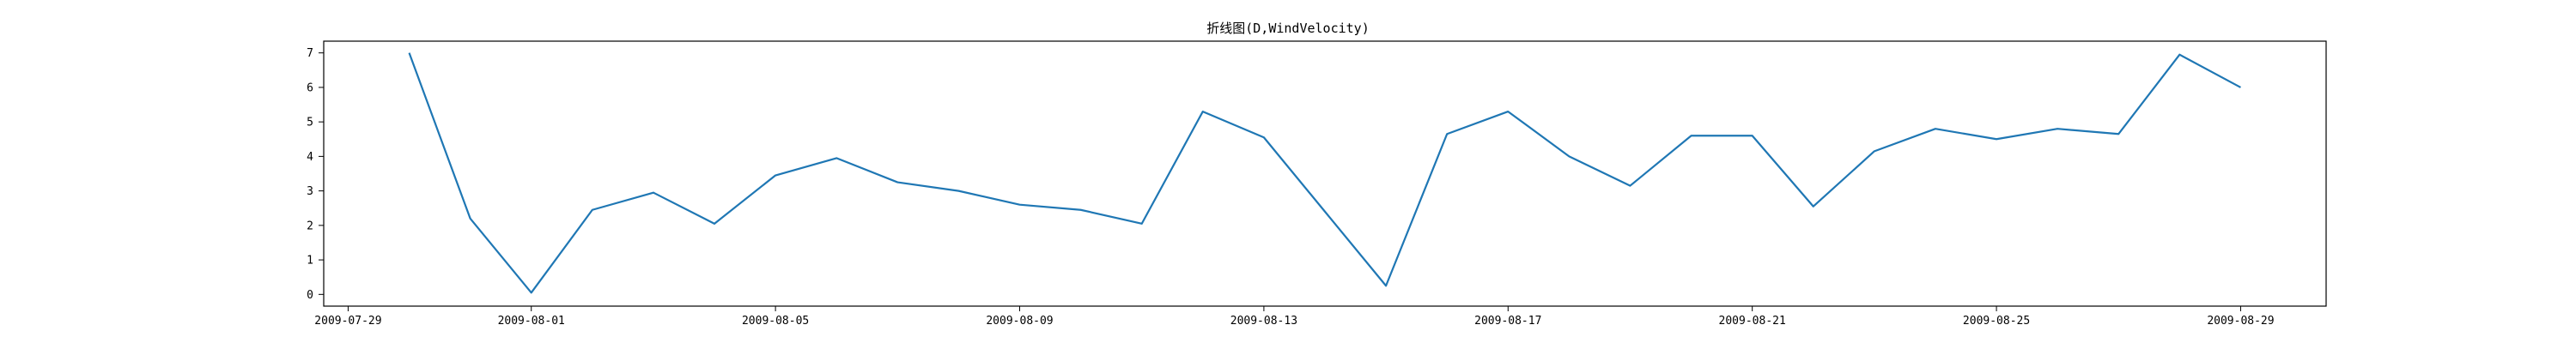 Image resolution: width=2576 pixels, height=343 pixels. What do you see at coordinates (315, 174) in the screenshot?
I see `y-axis: 0 1 2 3 4 5 6 7` at bounding box center [315, 174].